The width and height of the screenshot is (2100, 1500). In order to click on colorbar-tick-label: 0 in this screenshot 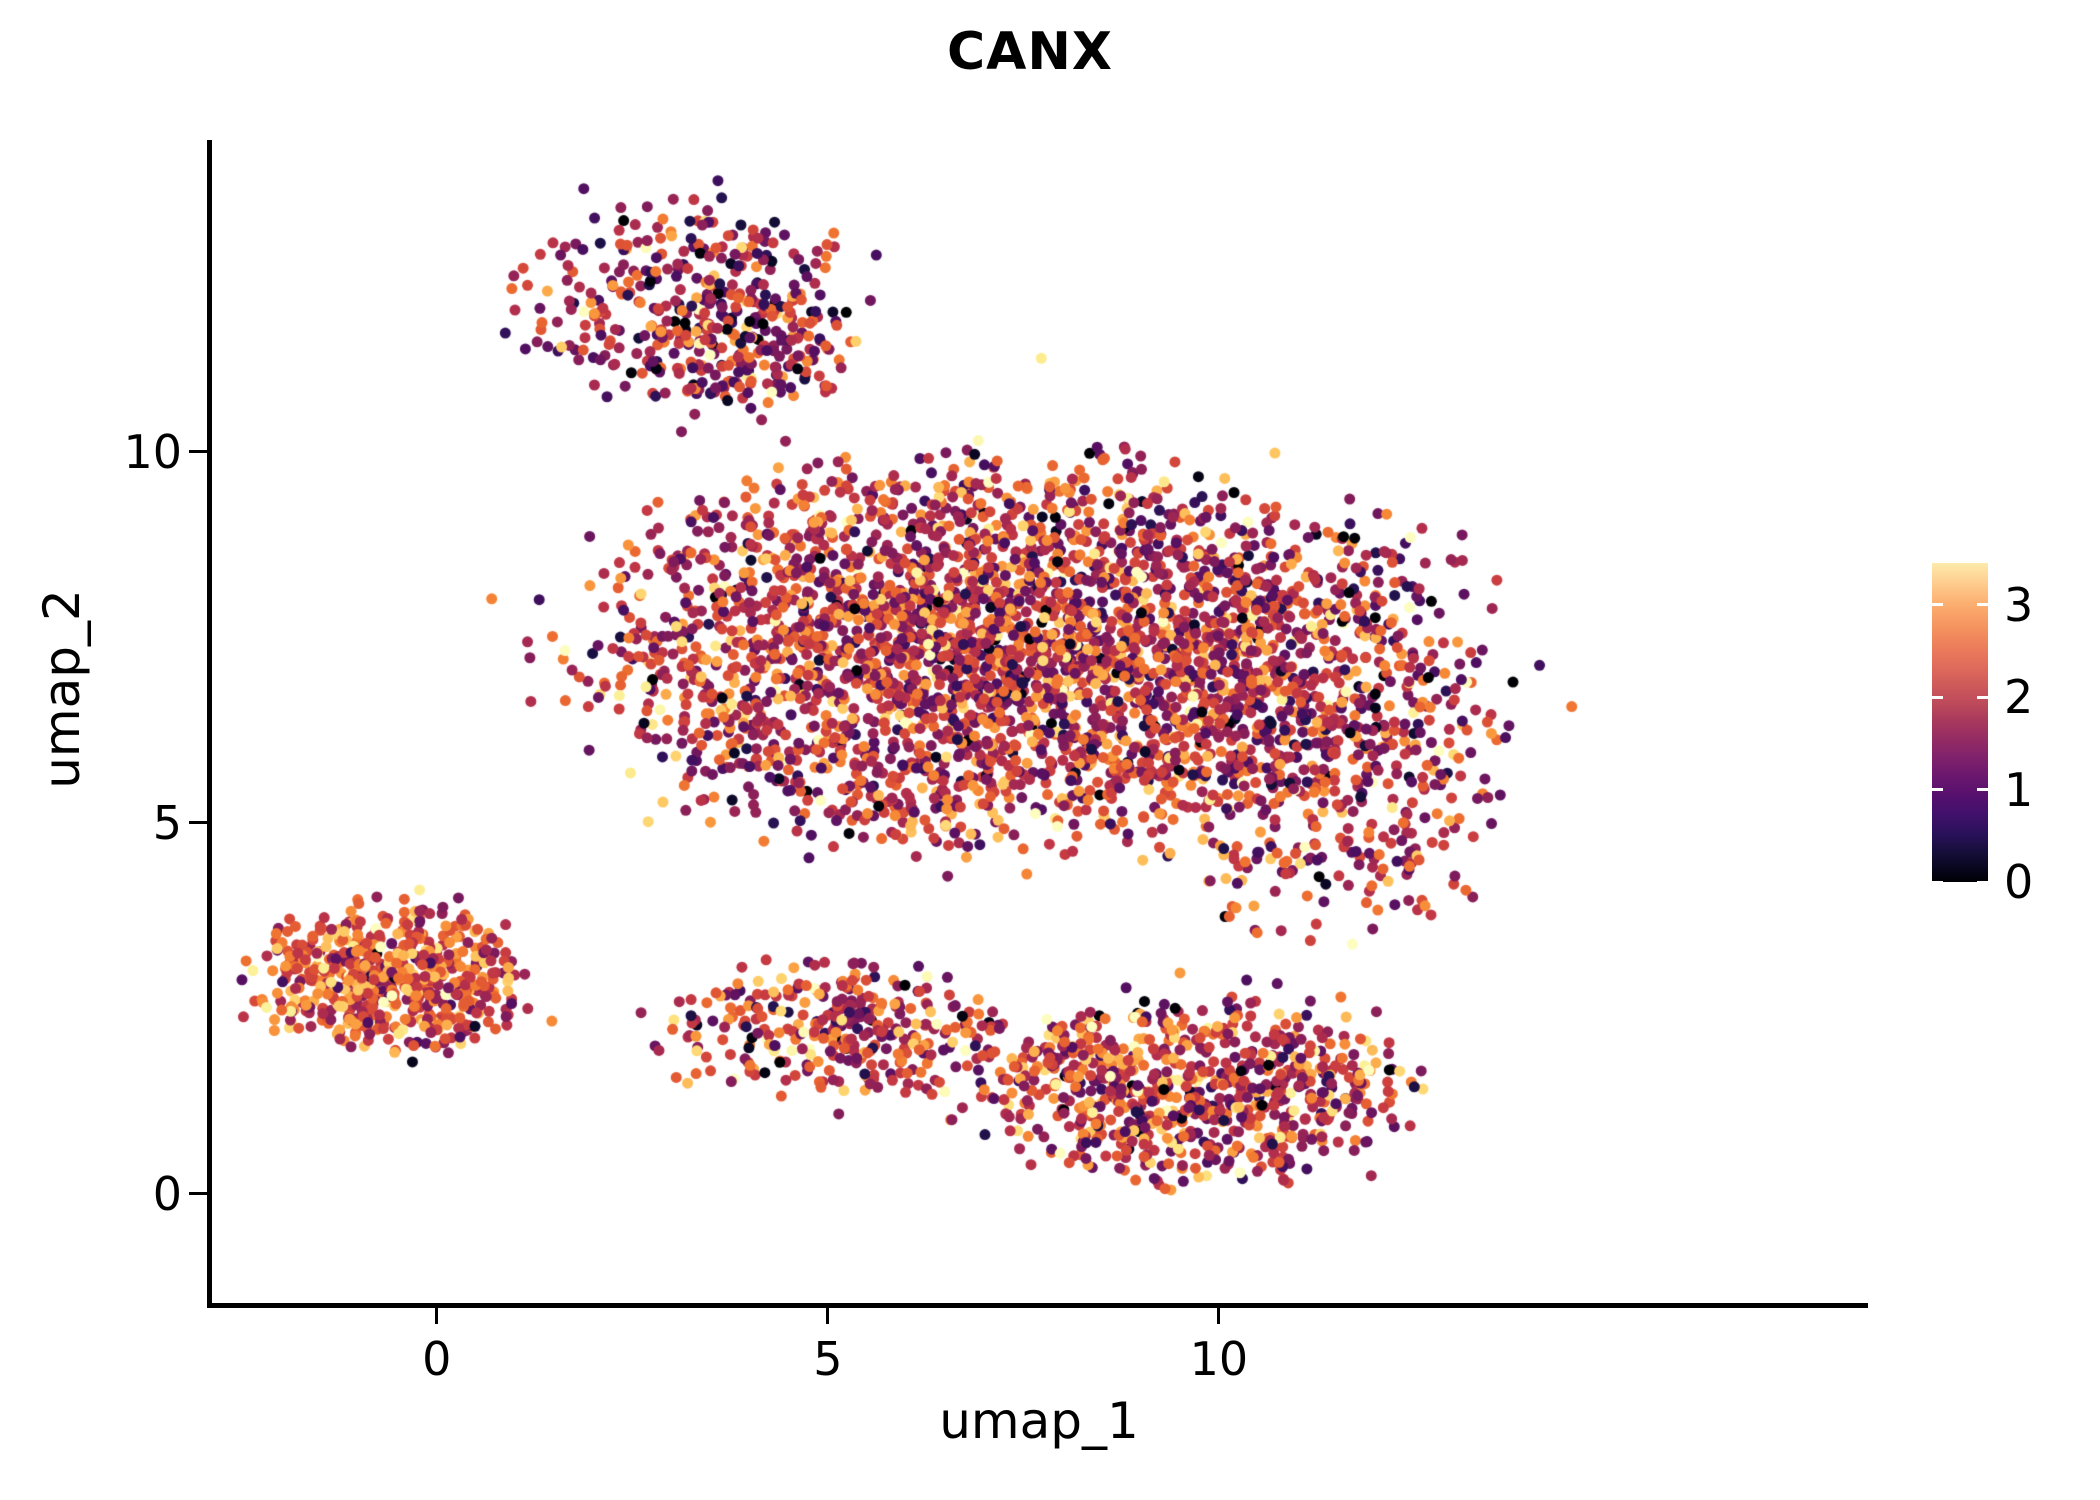, I will do `click(2019, 882)`.